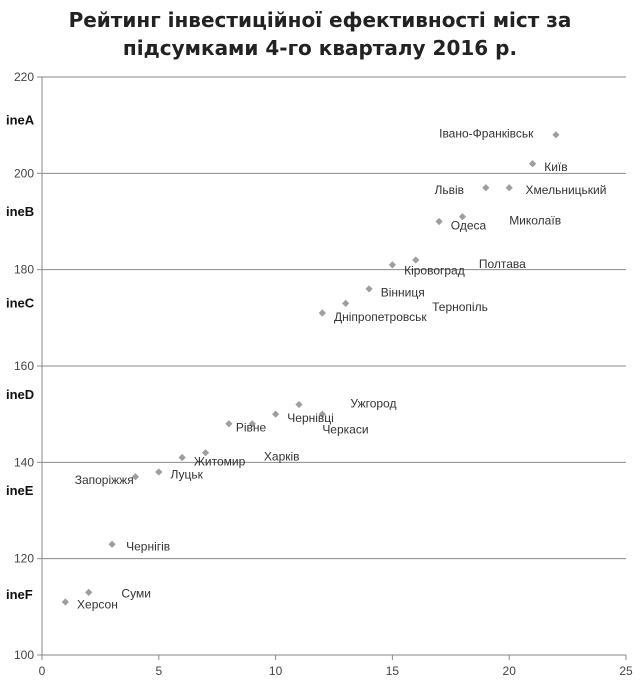 Image resolution: width=640 pixels, height=691 pixels. What do you see at coordinates (135, 593) in the screenshot?
I see `city-label: Суми` at bounding box center [135, 593].